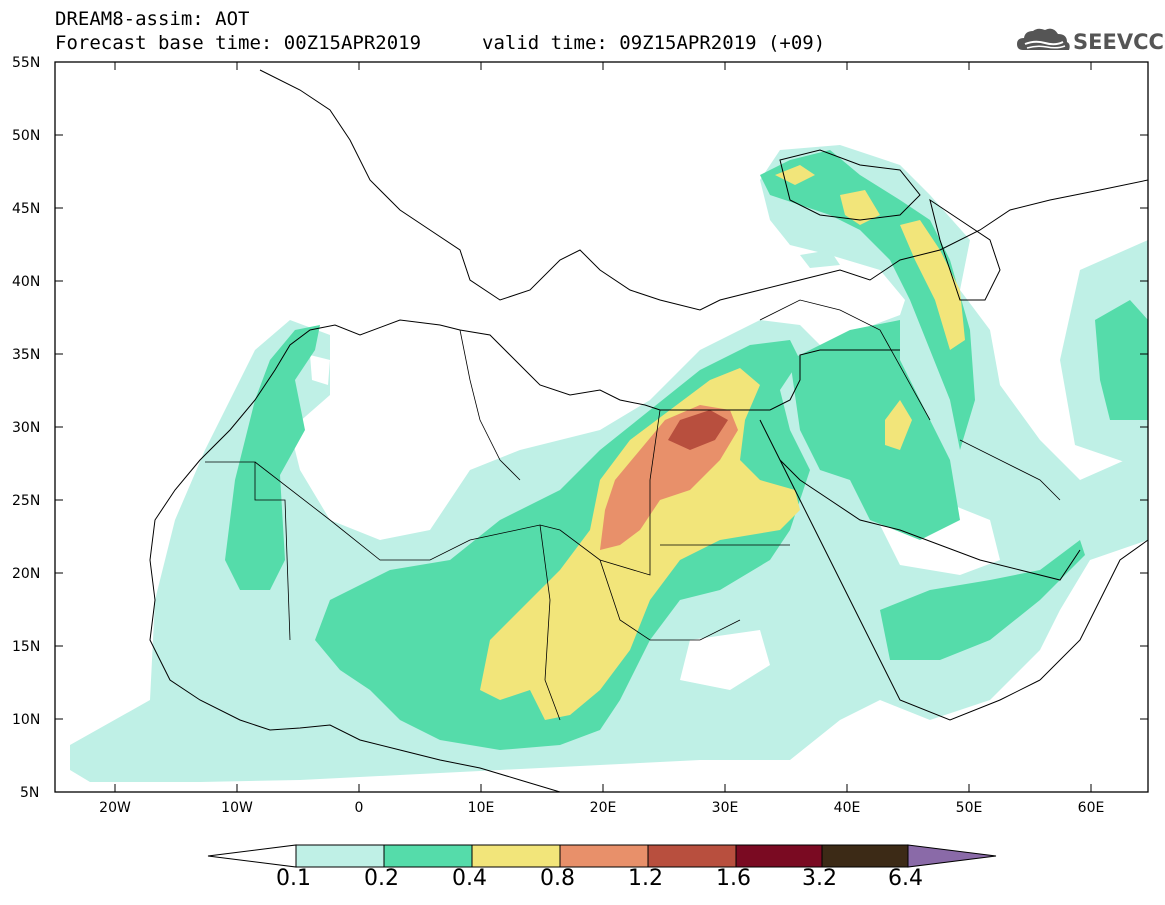 This screenshot has height=905, width=1165. Describe the element at coordinates (26, 136) in the screenshot. I see `lat-label: 50N` at that location.